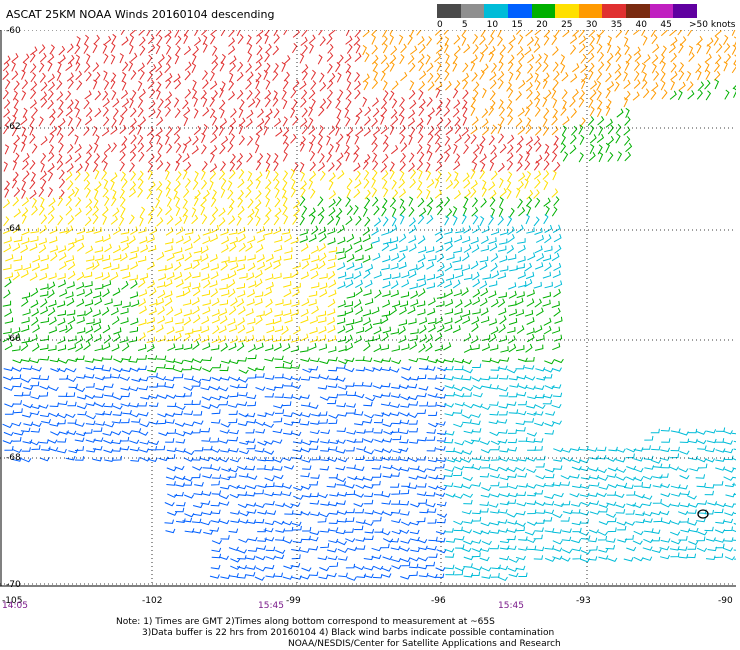 This screenshot has width=740, height=650. Describe the element at coordinates (543, 11) in the screenshot. I see `colorbar-swatch` at that location.